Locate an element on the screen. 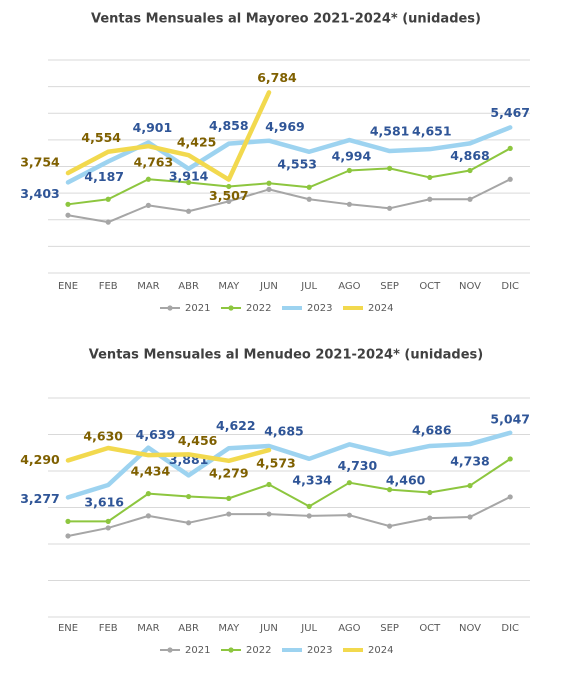 This screenshot has height=683, width=572. x-tick-label: MAR is located at coordinates (148, 286).